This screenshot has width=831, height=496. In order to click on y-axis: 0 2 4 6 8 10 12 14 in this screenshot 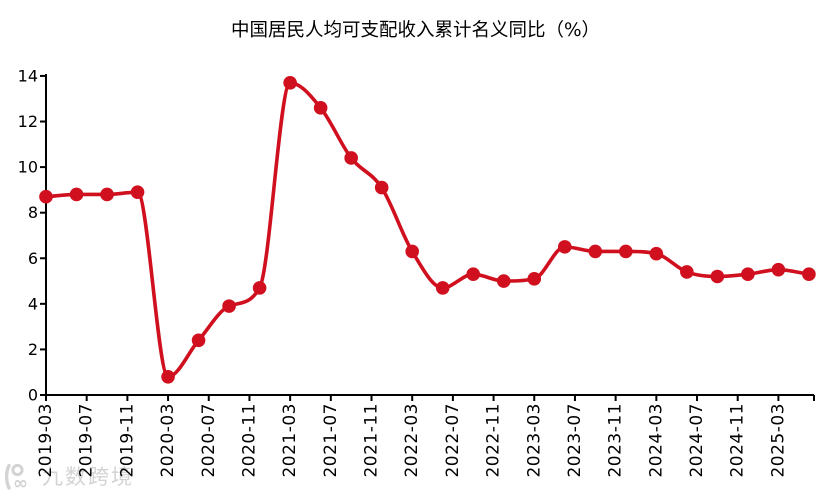, I will do `click(32, 235)`.